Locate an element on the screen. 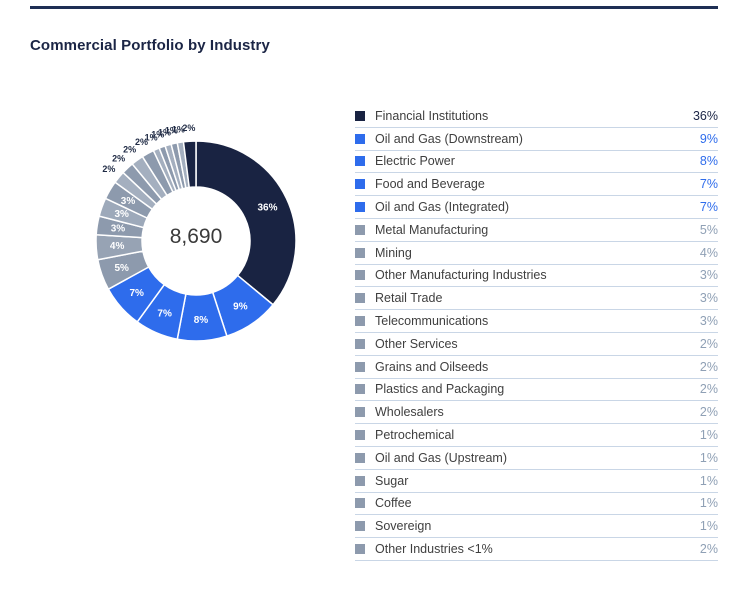 Image resolution: width=748 pixels, height=592 pixels. slice-label: 8% is located at coordinates (201, 320).